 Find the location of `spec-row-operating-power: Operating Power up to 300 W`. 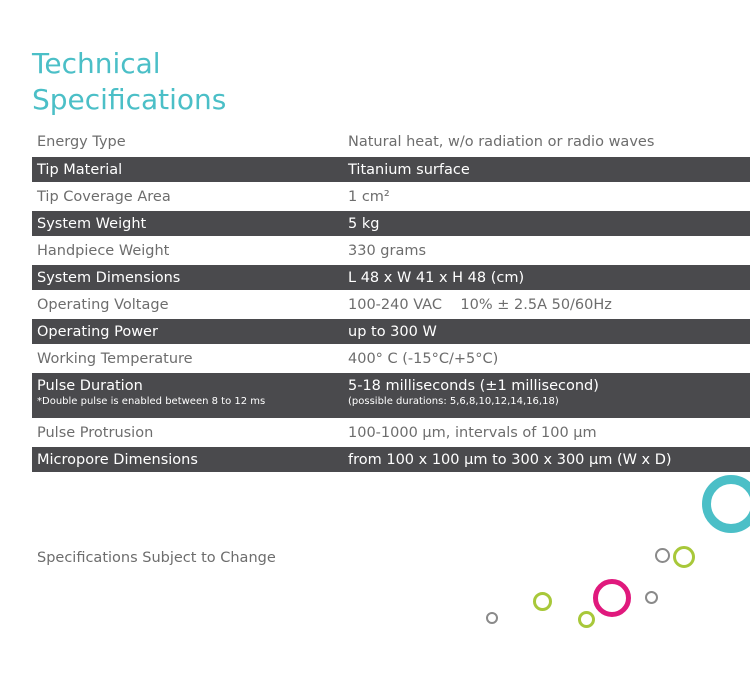

spec-row-operating-power: Operating Power up to 300 W is located at coordinates (391, 331).